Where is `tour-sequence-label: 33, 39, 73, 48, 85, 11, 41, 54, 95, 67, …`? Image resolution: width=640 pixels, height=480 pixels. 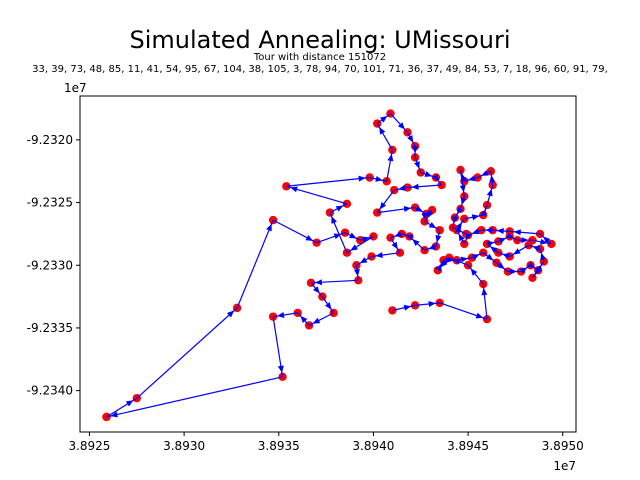 tour-sequence-label: 33, 39, 73, 48, 85, 11, 41, 54, 95, 67, … is located at coordinates (320, 69).